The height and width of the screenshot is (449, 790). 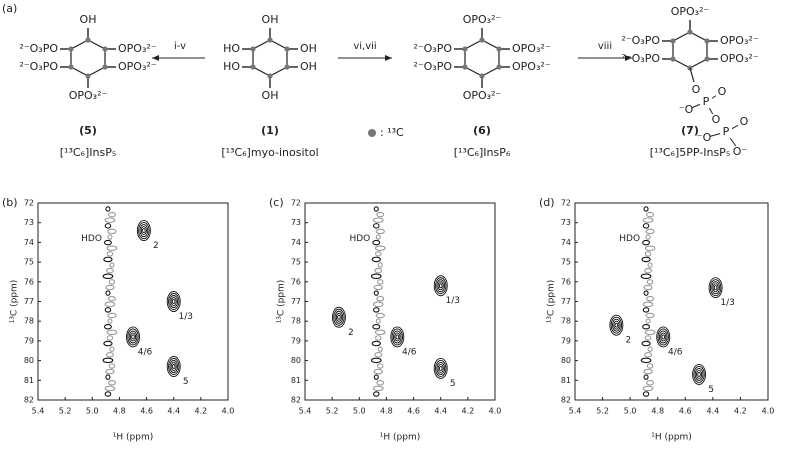 What do you see at coordinates (657, 411) in the screenshot?
I see `x-tick-label: 4.8` at bounding box center [657, 411].